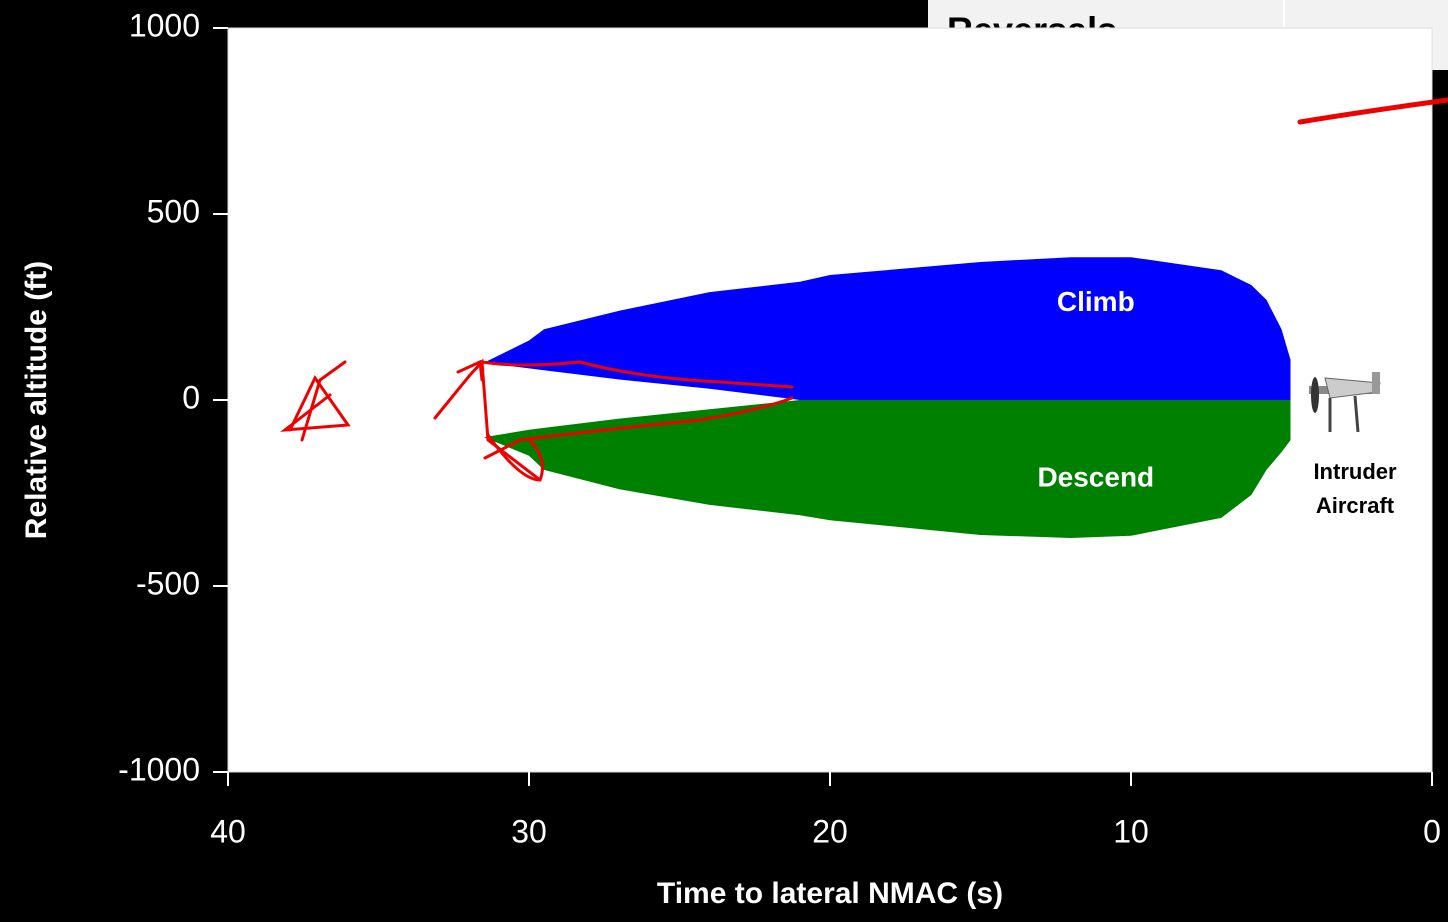 Image resolution: width=1448 pixels, height=922 pixels. Describe the element at coordinates (1345, 402) in the screenshot. I see `aircraft-icon` at that location.